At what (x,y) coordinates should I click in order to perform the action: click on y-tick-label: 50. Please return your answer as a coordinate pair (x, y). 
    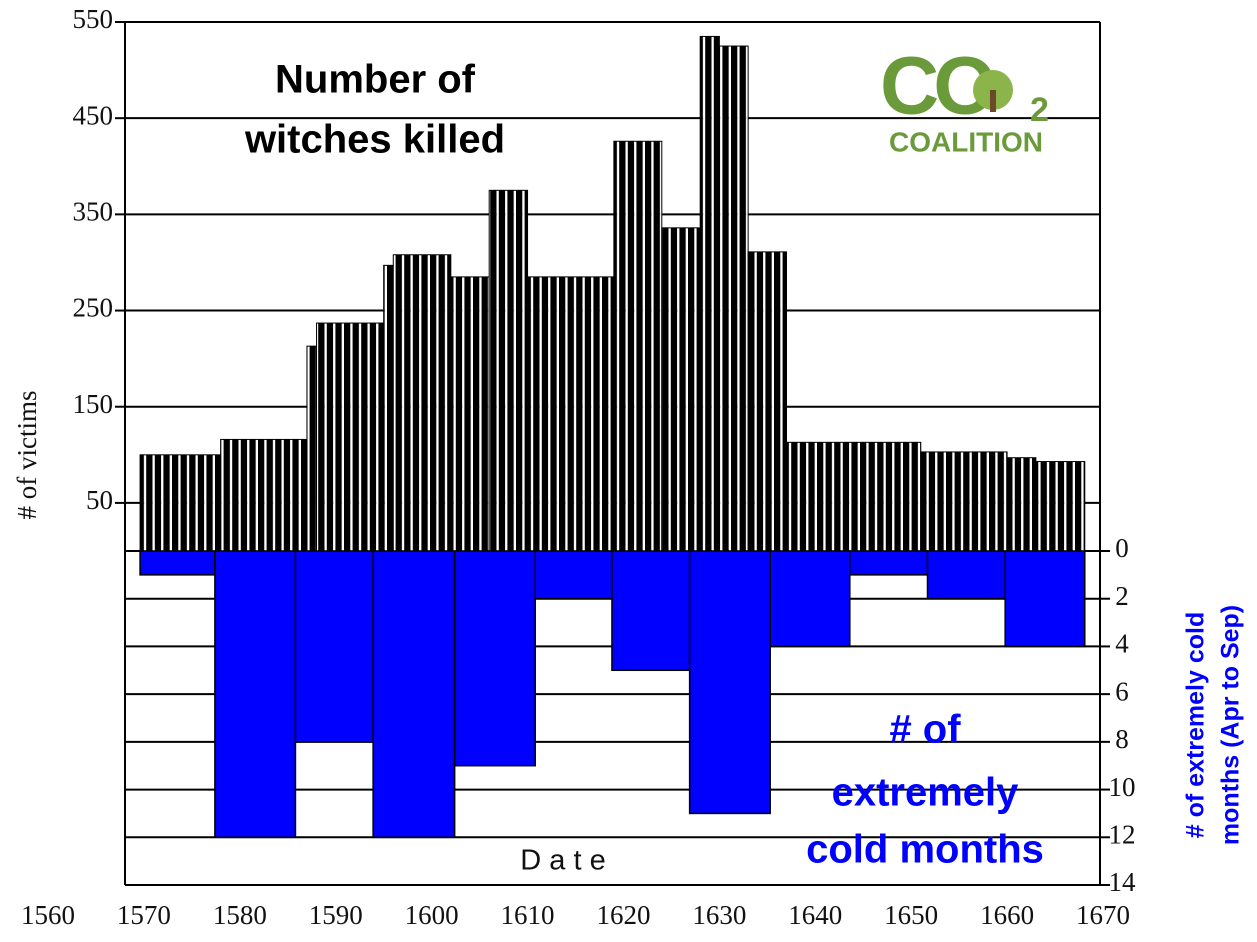
    Looking at the image, I should click on (99, 500).